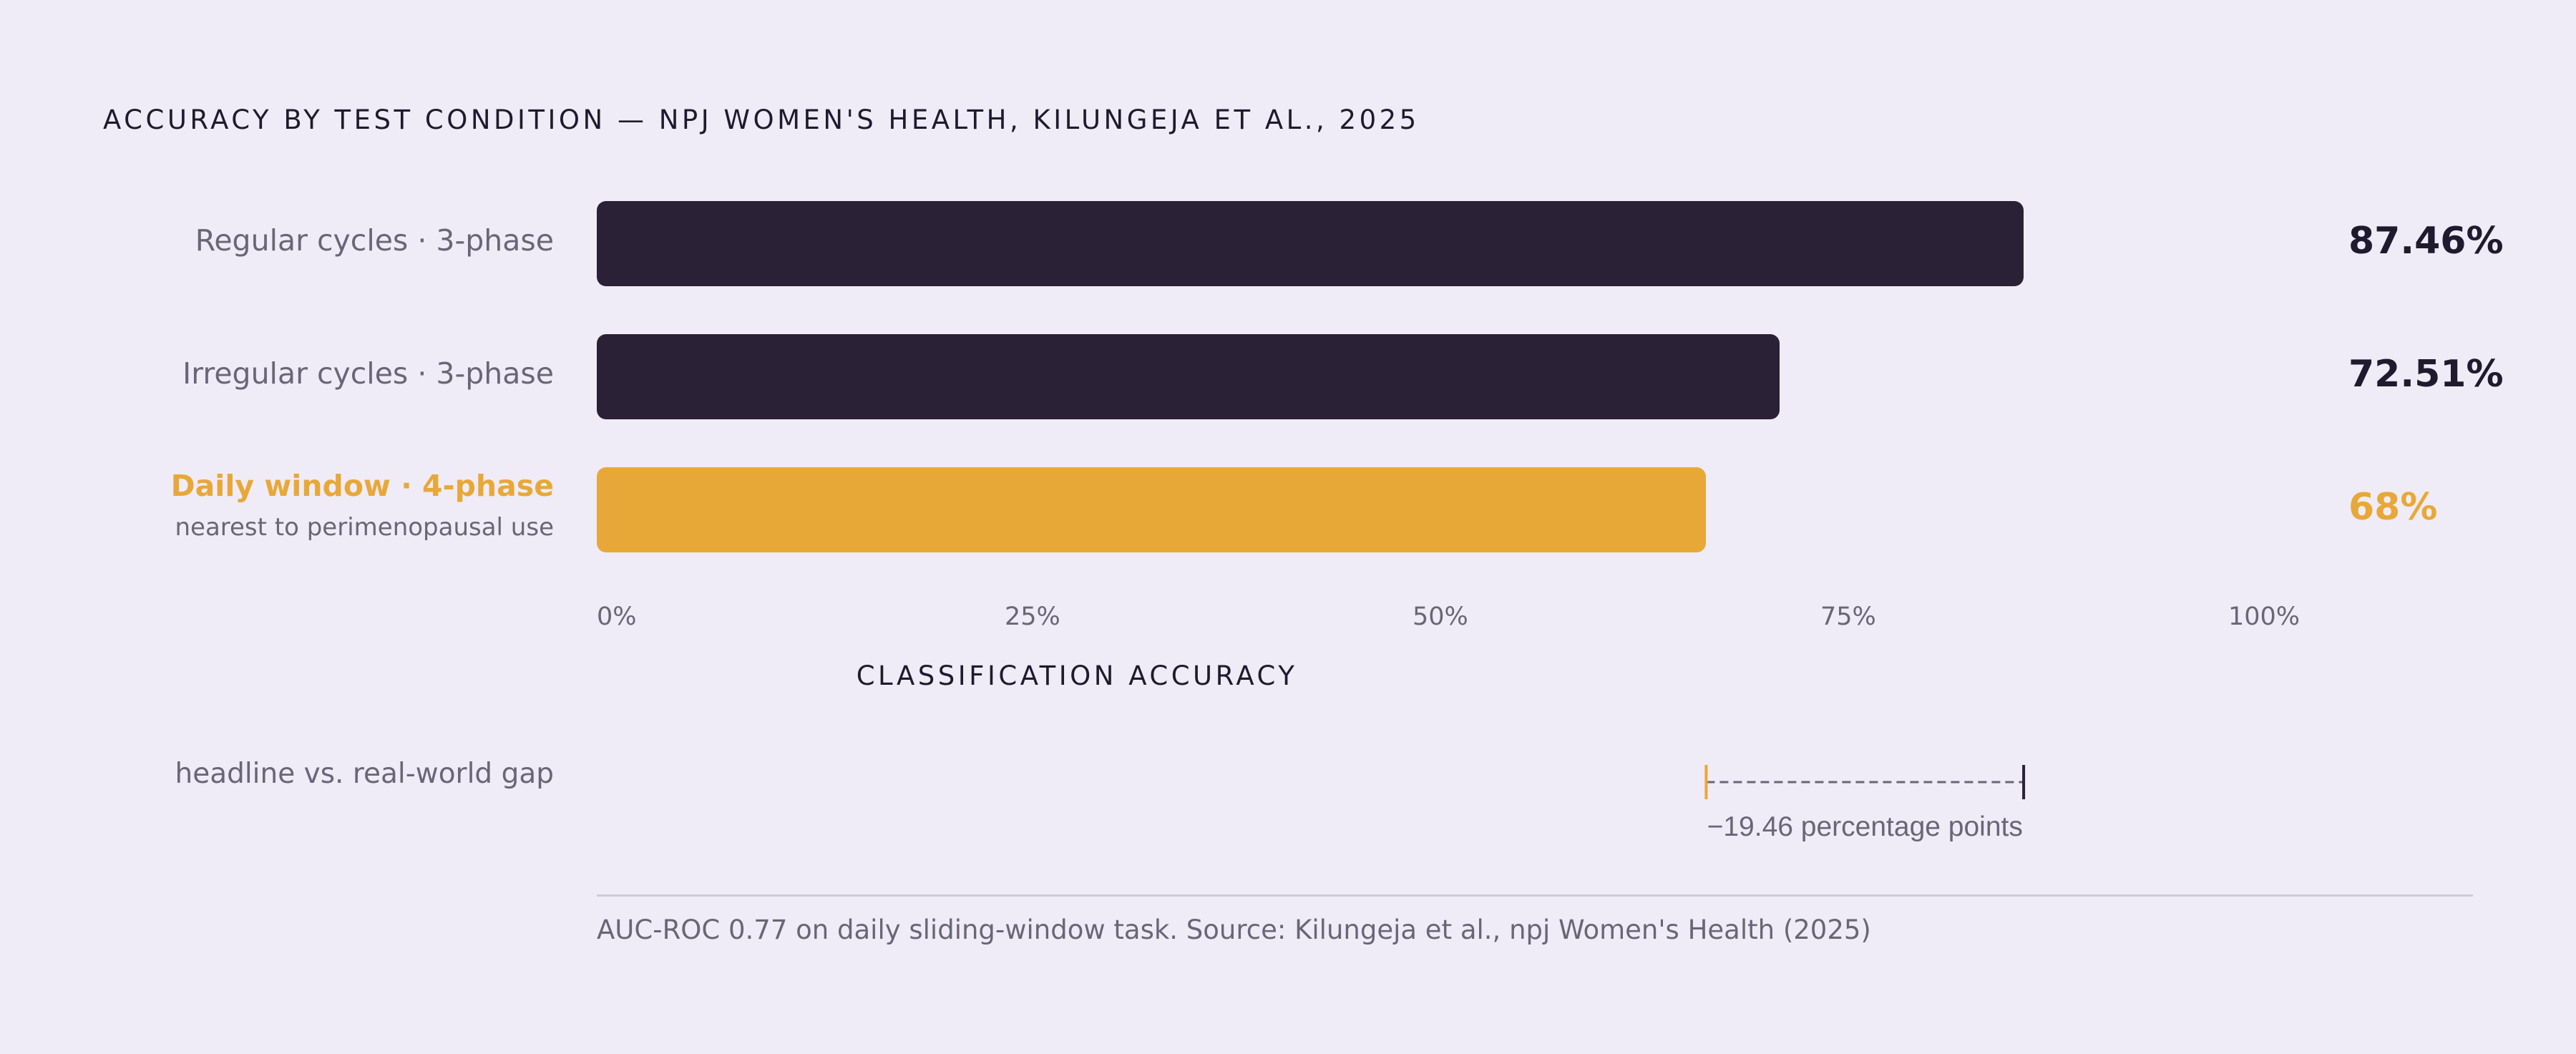 Image resolution: width=2576 pixels, height=1054 pixels. I want to click on value-label: 87.46%, so click(2426, 241).